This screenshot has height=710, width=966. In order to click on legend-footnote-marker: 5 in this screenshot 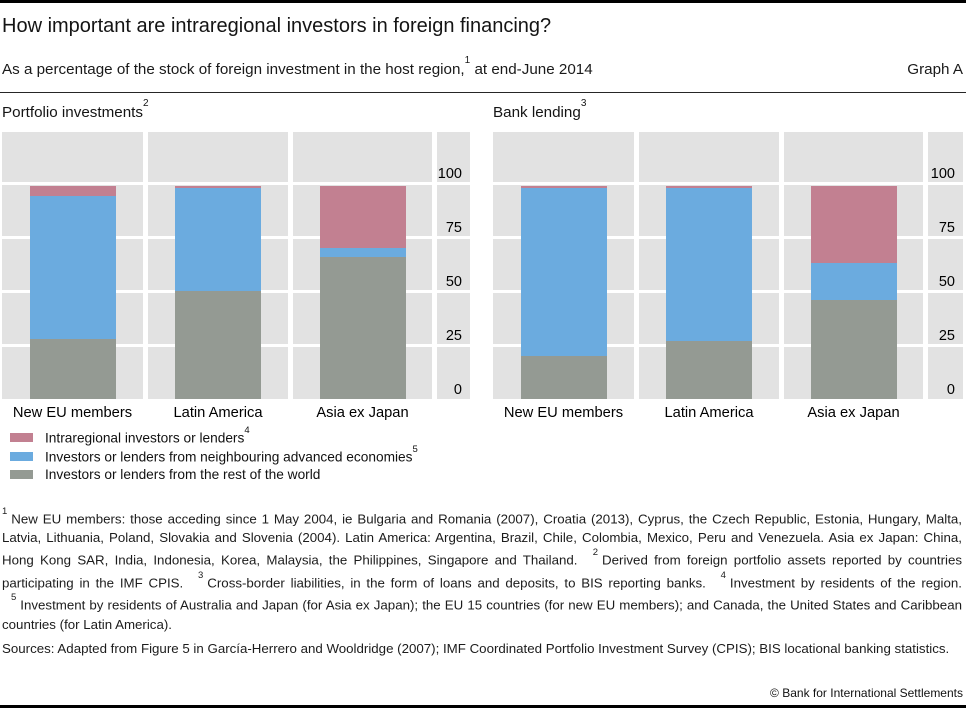, I will do `click(415, 449)`.